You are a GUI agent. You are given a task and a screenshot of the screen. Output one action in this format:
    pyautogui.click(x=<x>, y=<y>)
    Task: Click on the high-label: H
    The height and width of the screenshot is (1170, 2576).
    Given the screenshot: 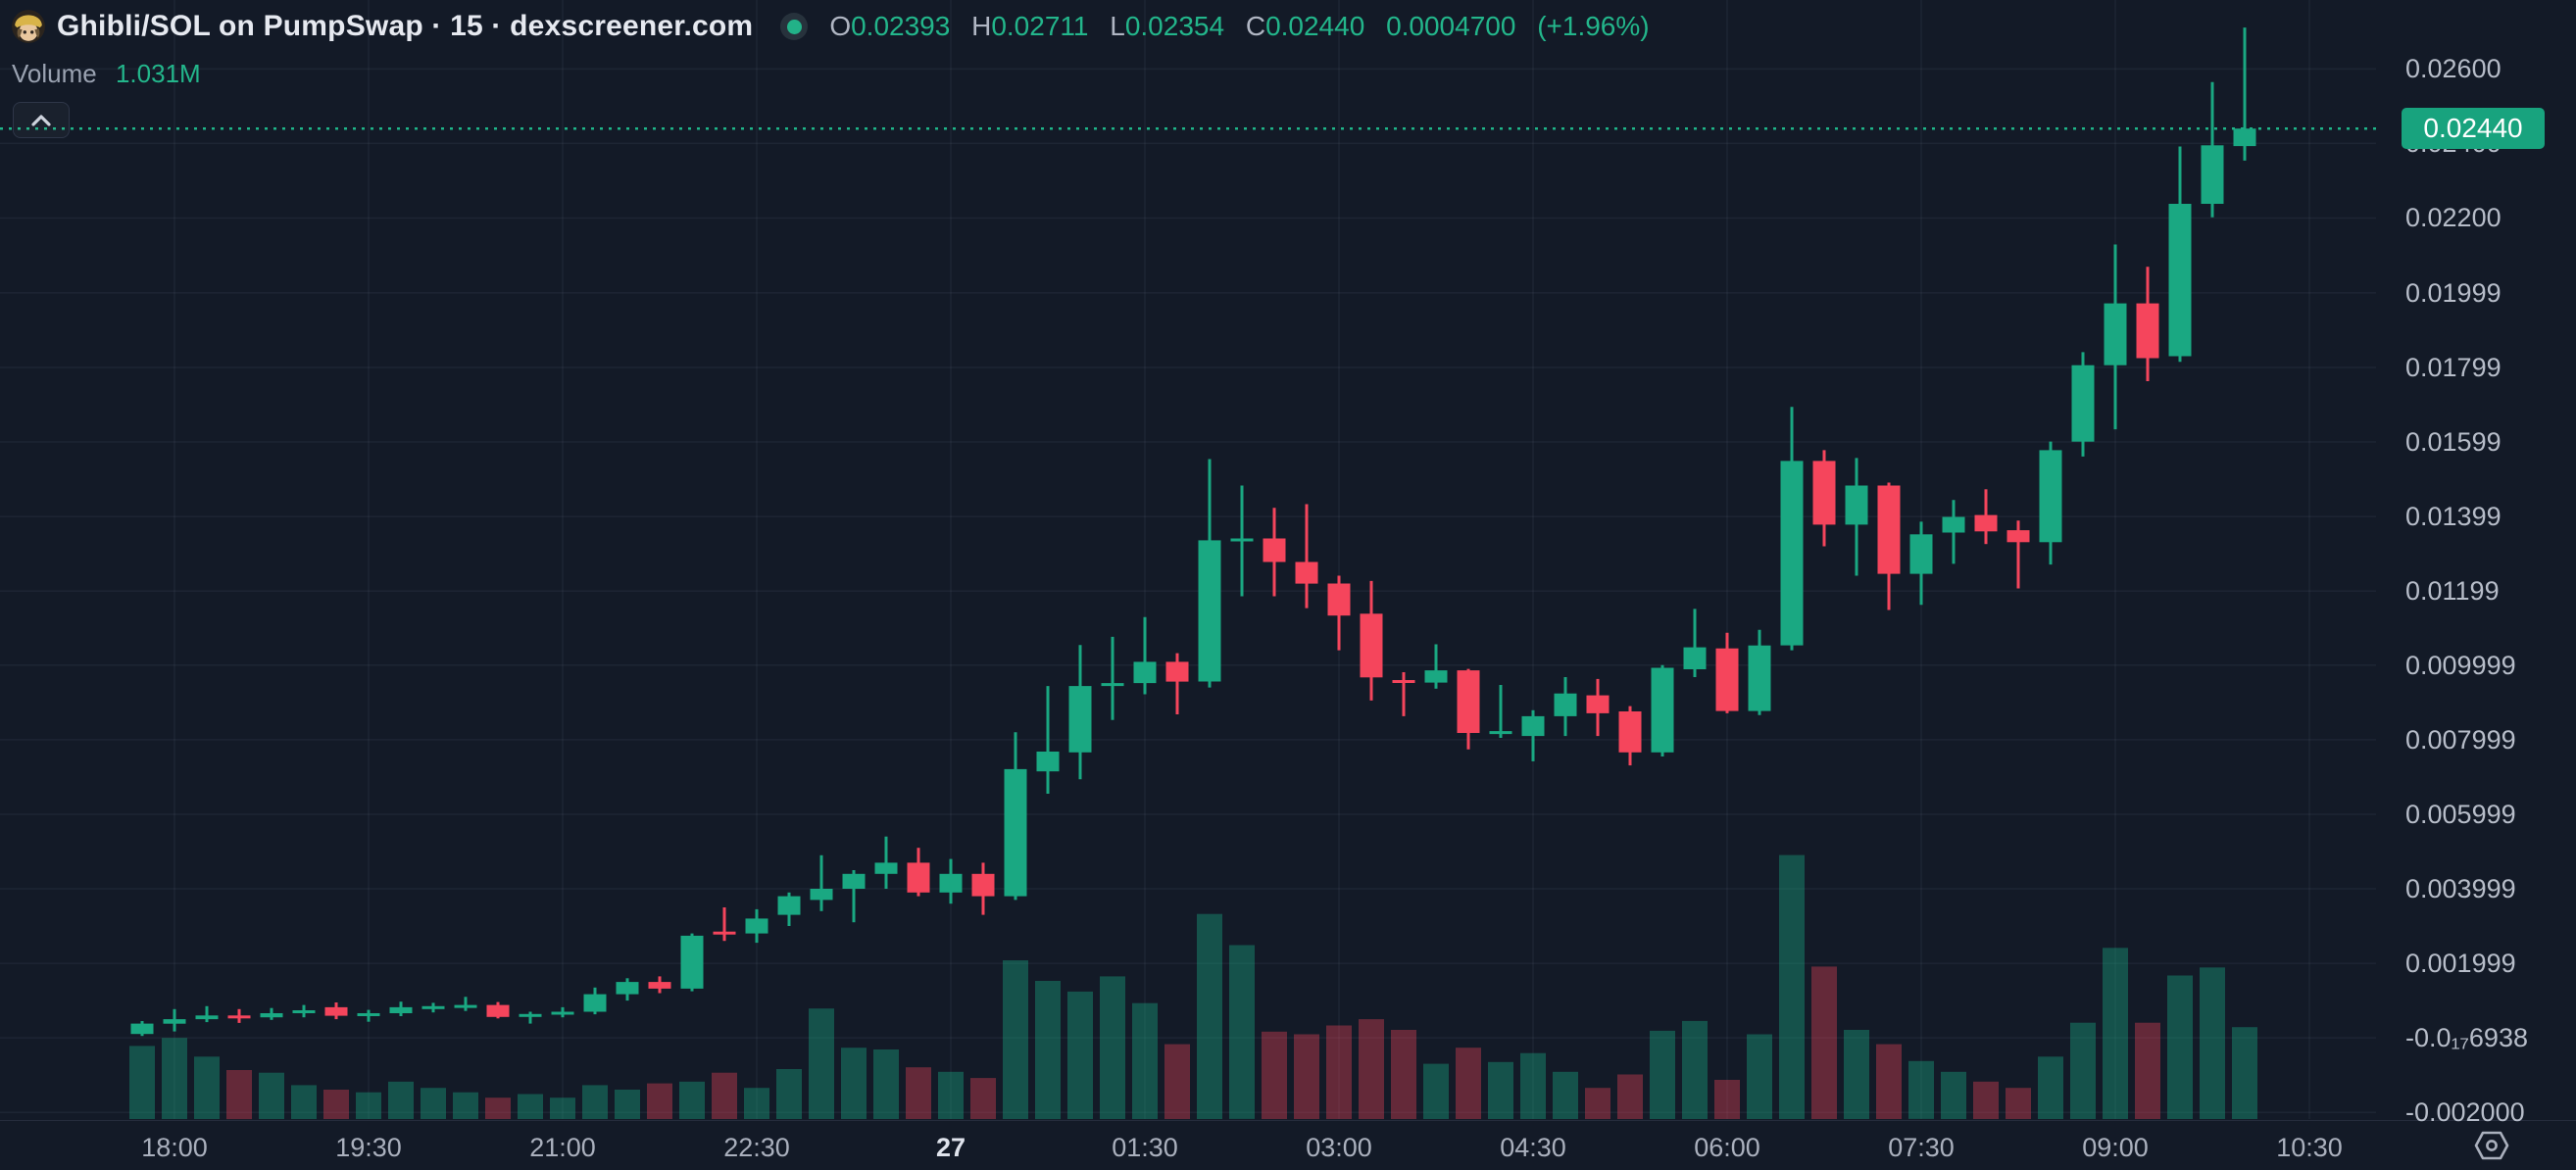 What is the action you would take?
    pyautogui.click(x=981, y=26)
    